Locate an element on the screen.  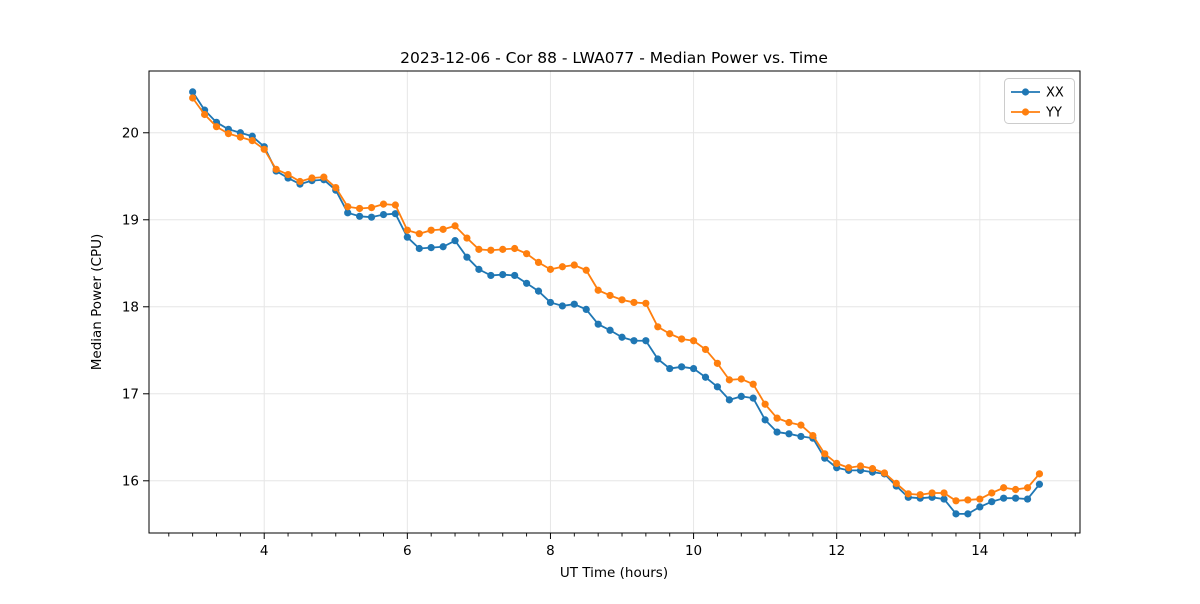
y-tick-label-16: 16 is located at coordinates (130, 481).